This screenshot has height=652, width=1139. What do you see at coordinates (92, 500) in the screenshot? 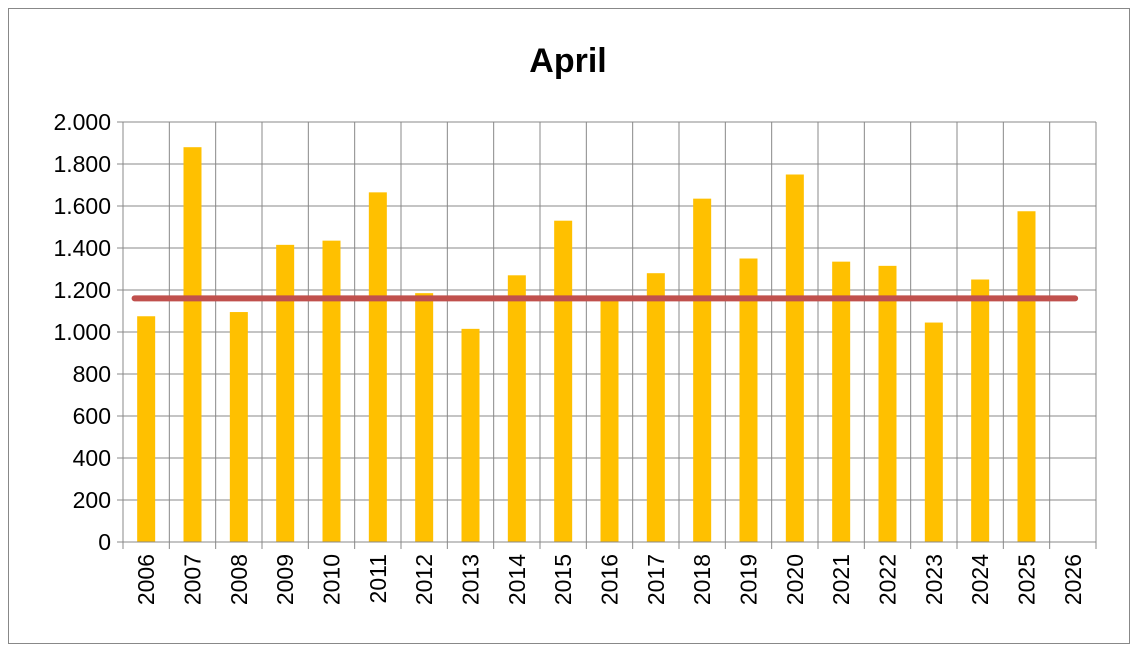
I see `y-tick-label: 200` at bounding box center [92, 500].